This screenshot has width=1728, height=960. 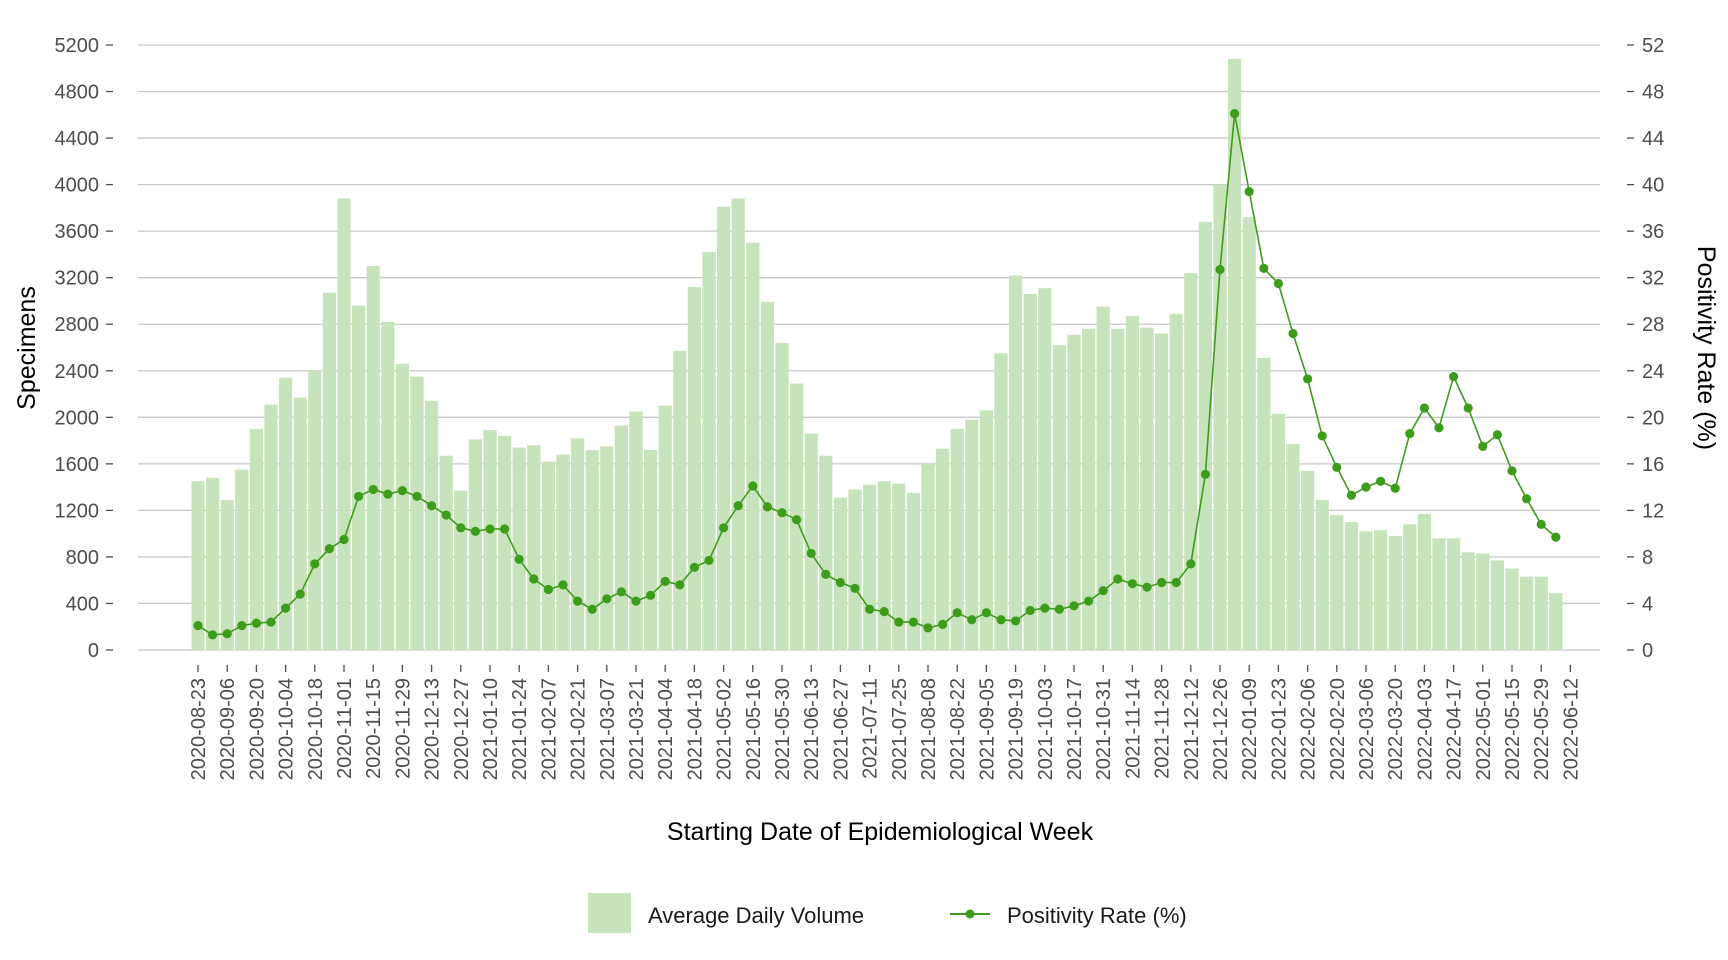 I want to click on y2-tick-label: 4, so click(x=1647, y=604).